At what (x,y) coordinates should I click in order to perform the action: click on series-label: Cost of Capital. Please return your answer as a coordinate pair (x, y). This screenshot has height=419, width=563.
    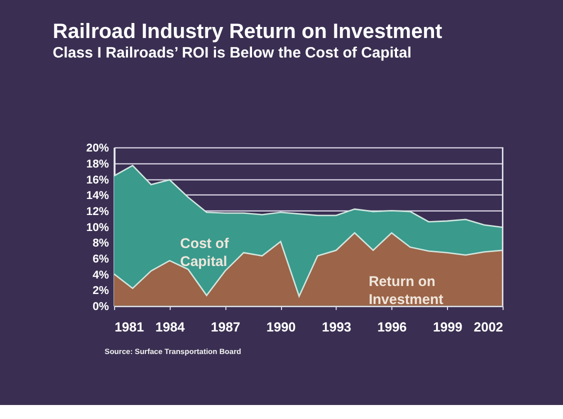
    Looking at the image, I should click on (205, 252).